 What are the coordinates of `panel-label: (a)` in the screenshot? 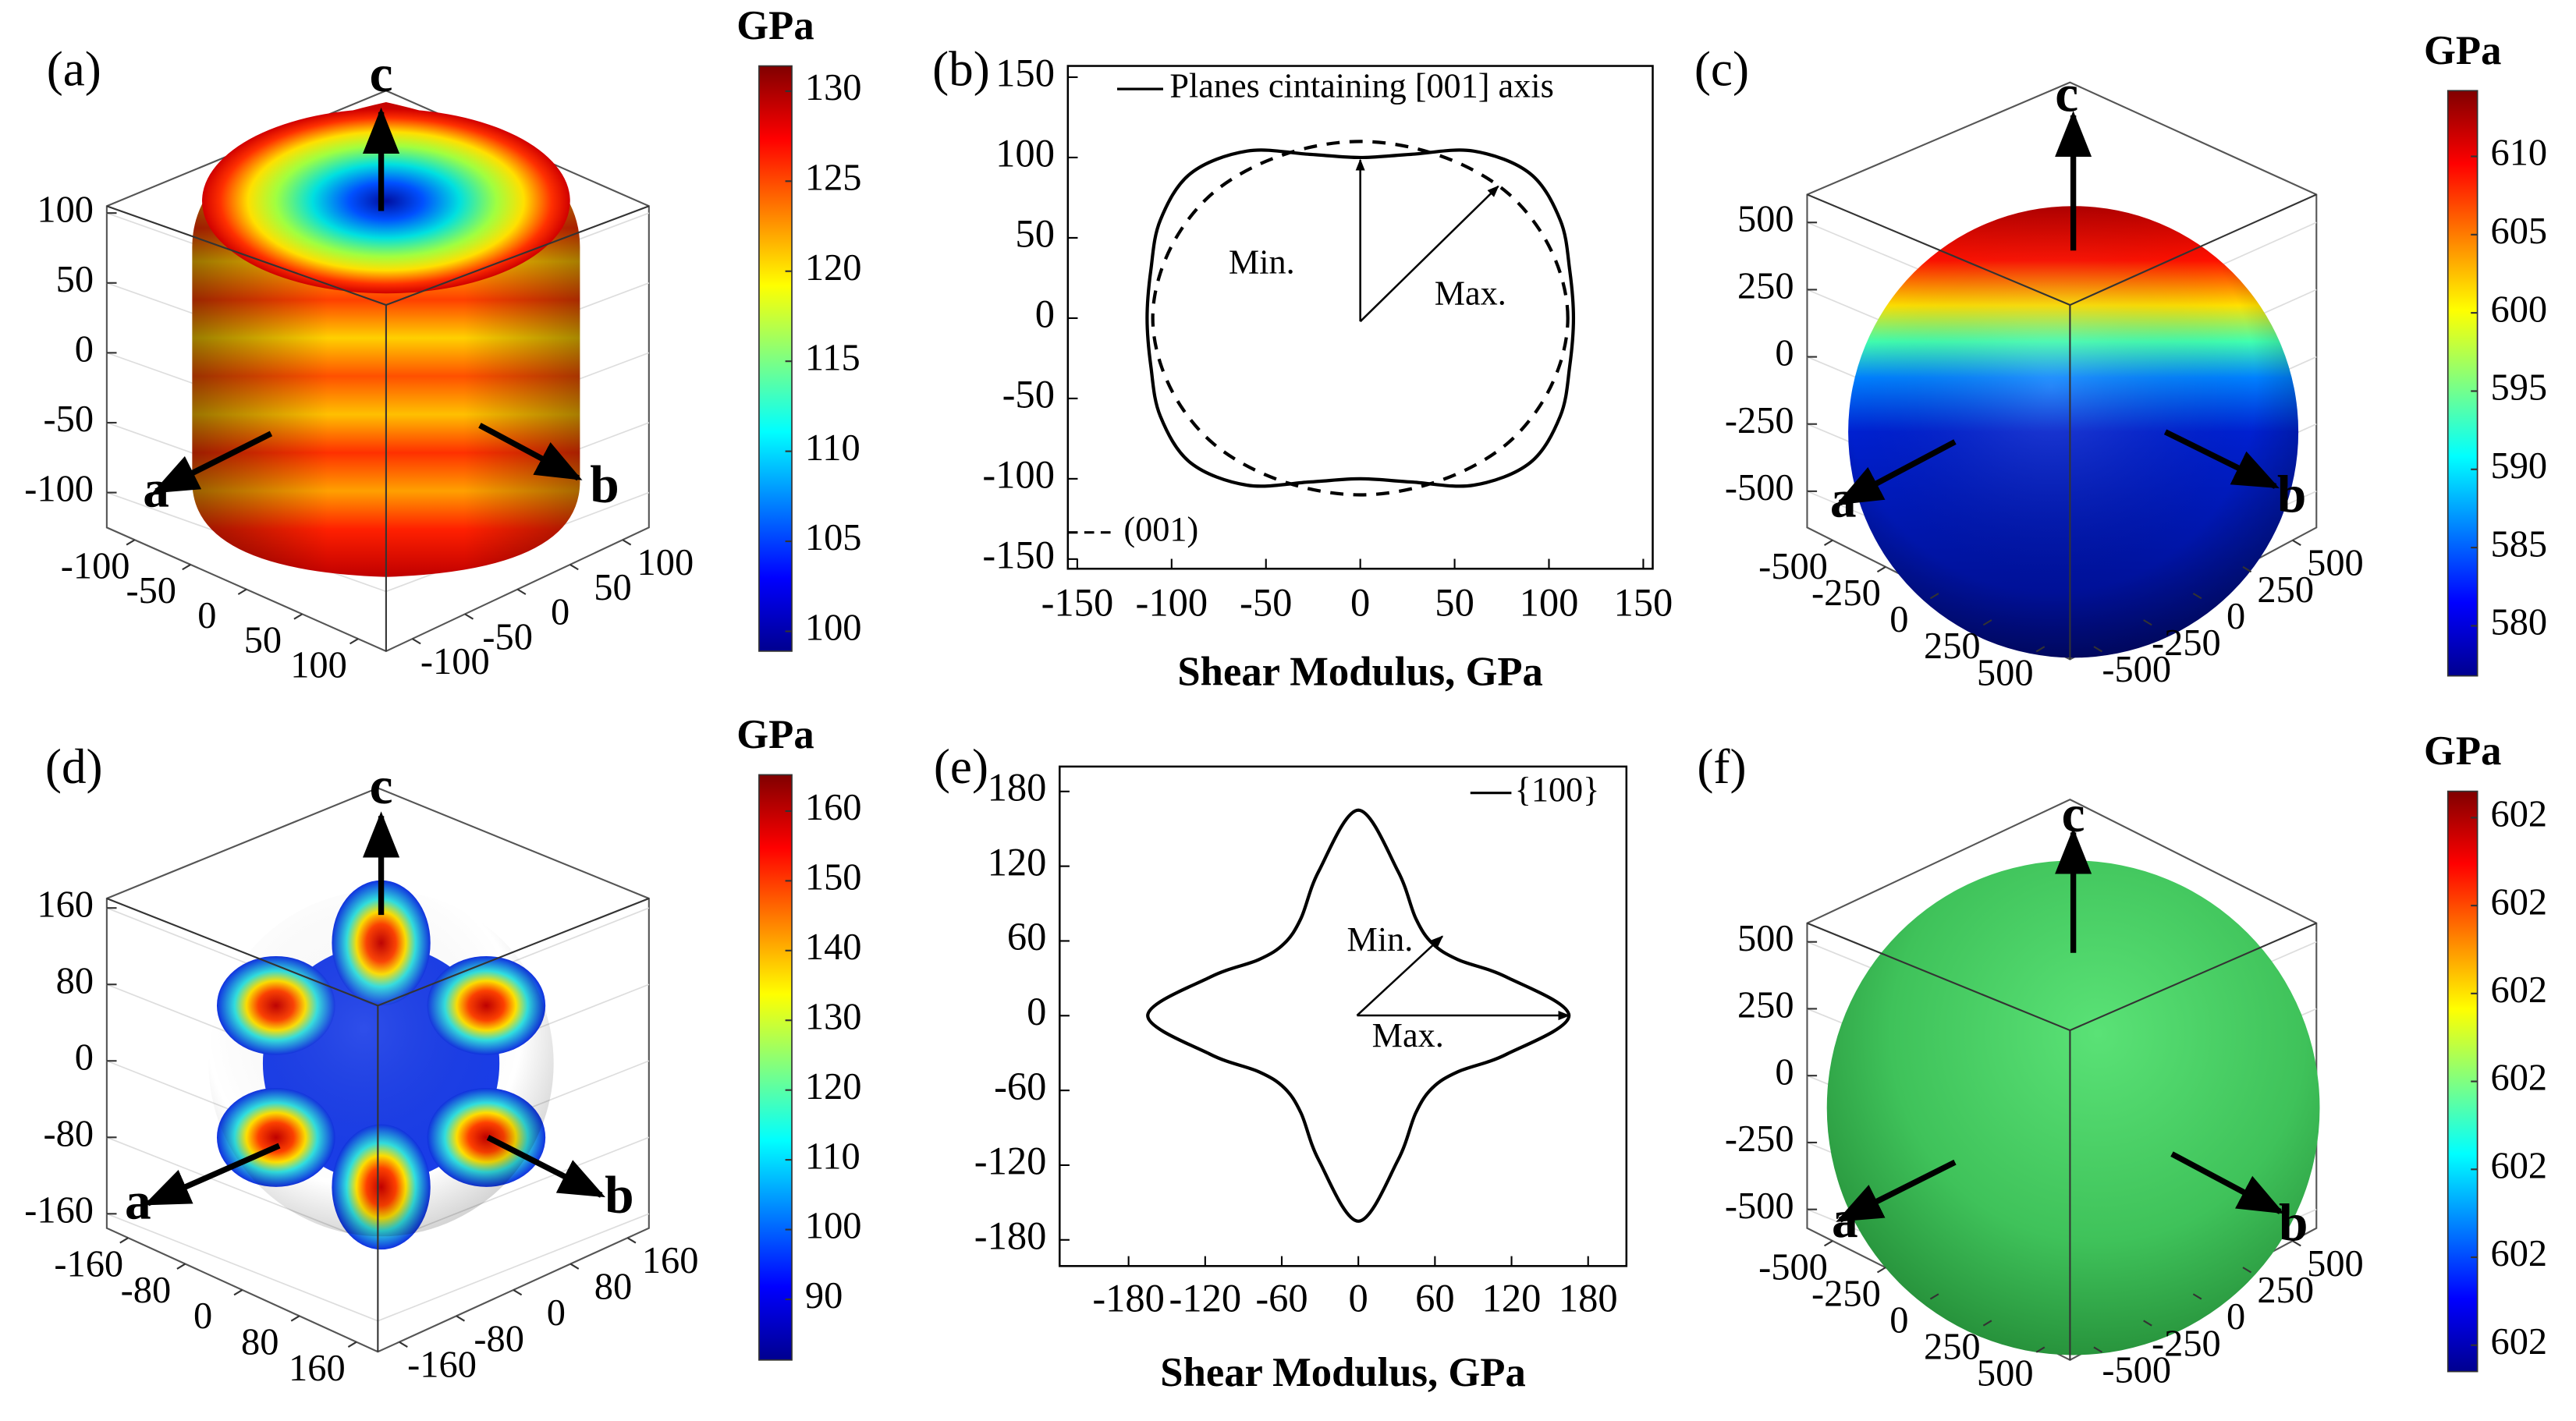 It's located at (74, 69).